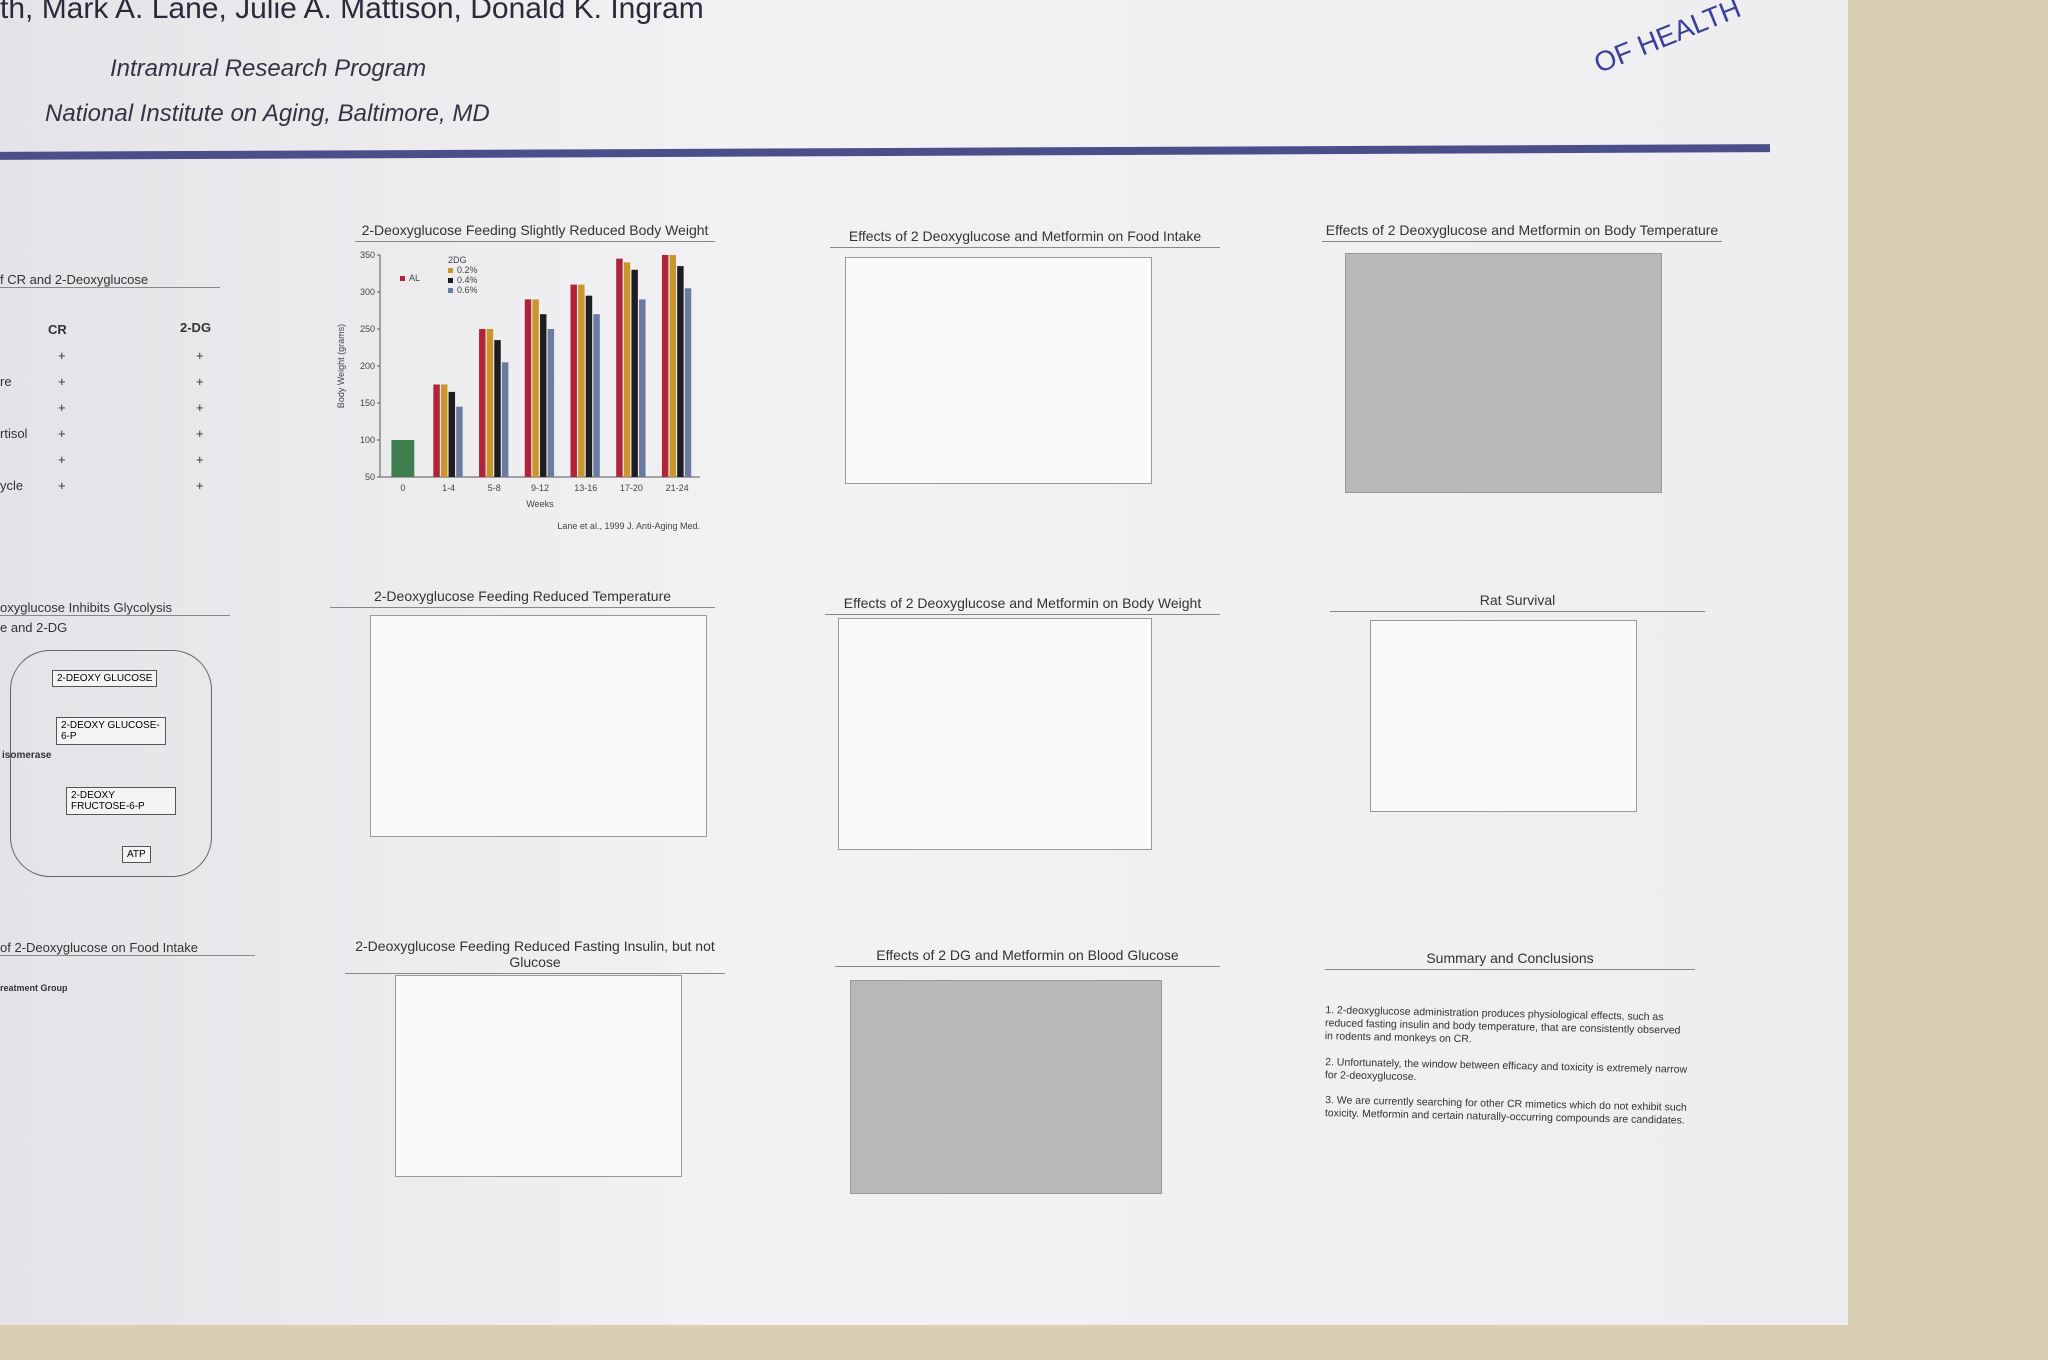  What do you see at coordinates (414, 278) in the screenshot?
I see `legend-label: AL` at bounding box center [414, 278].